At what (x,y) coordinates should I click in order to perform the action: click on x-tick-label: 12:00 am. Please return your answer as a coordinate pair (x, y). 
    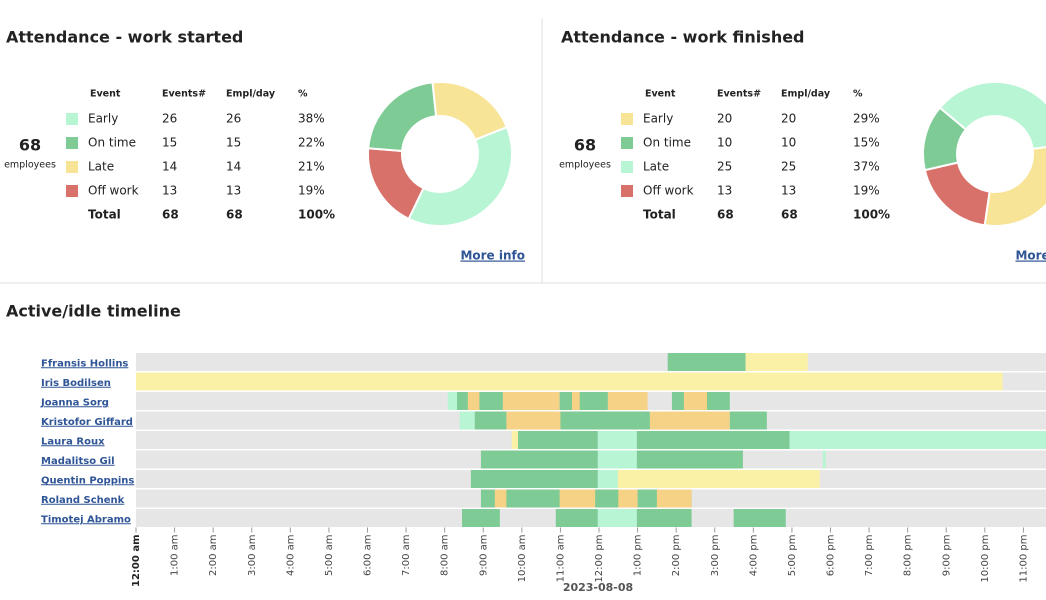
    Looking at the image, I should click on (136, 561).